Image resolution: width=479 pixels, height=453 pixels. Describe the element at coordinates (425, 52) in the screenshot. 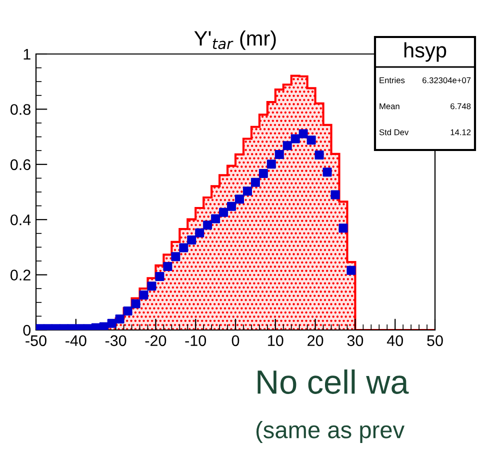

I see `annotation: hsyp` at that location.